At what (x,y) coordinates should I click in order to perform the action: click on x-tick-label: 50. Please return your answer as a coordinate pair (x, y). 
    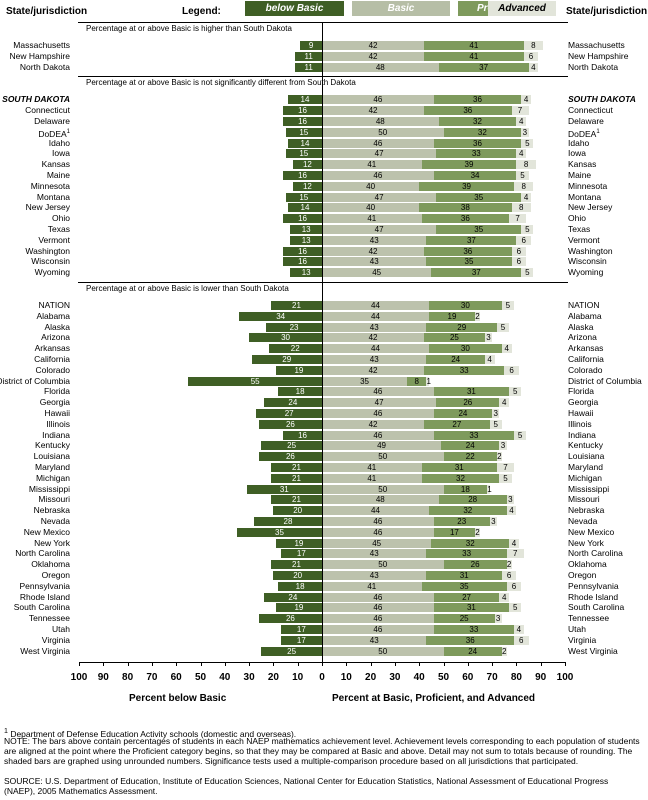
    Looking at the image, I should click on (200, 677).